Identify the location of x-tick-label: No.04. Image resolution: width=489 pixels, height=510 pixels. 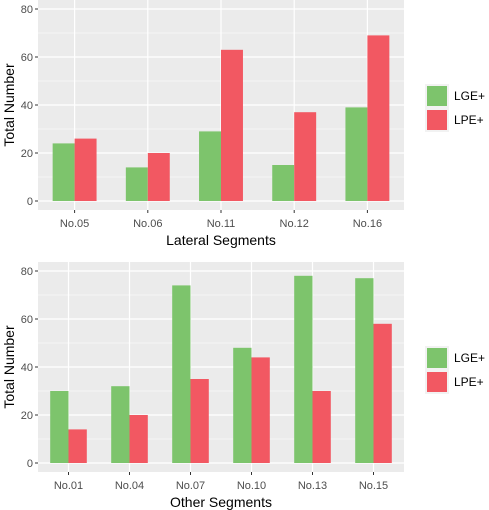
(129, 486).